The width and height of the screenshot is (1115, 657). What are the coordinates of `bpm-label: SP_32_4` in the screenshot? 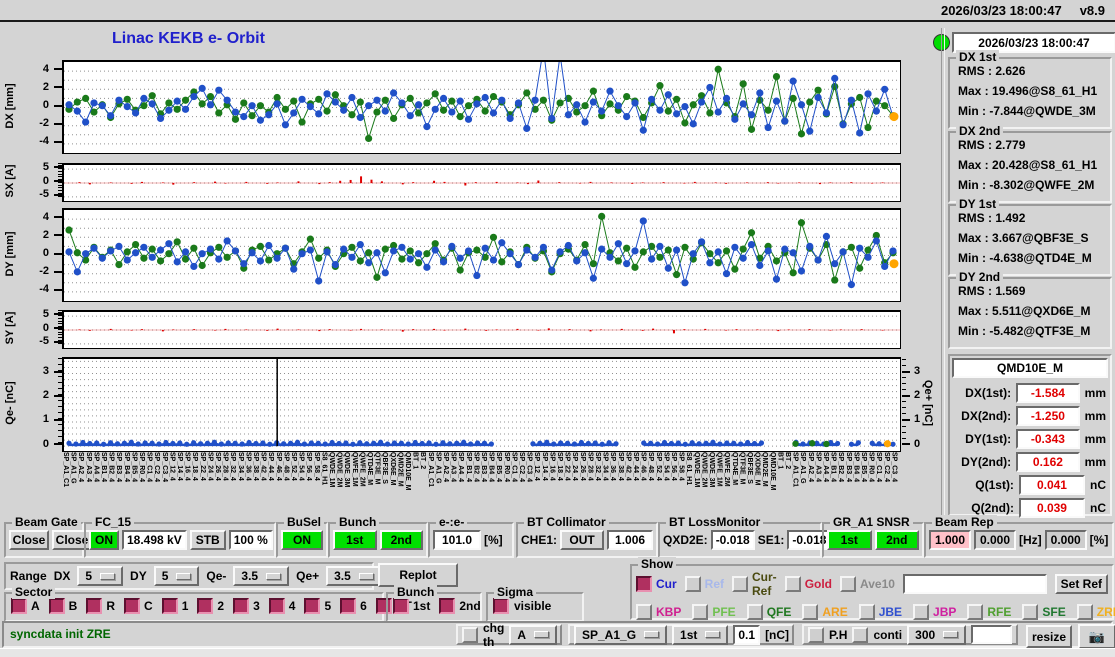 It's located at (597, 466).